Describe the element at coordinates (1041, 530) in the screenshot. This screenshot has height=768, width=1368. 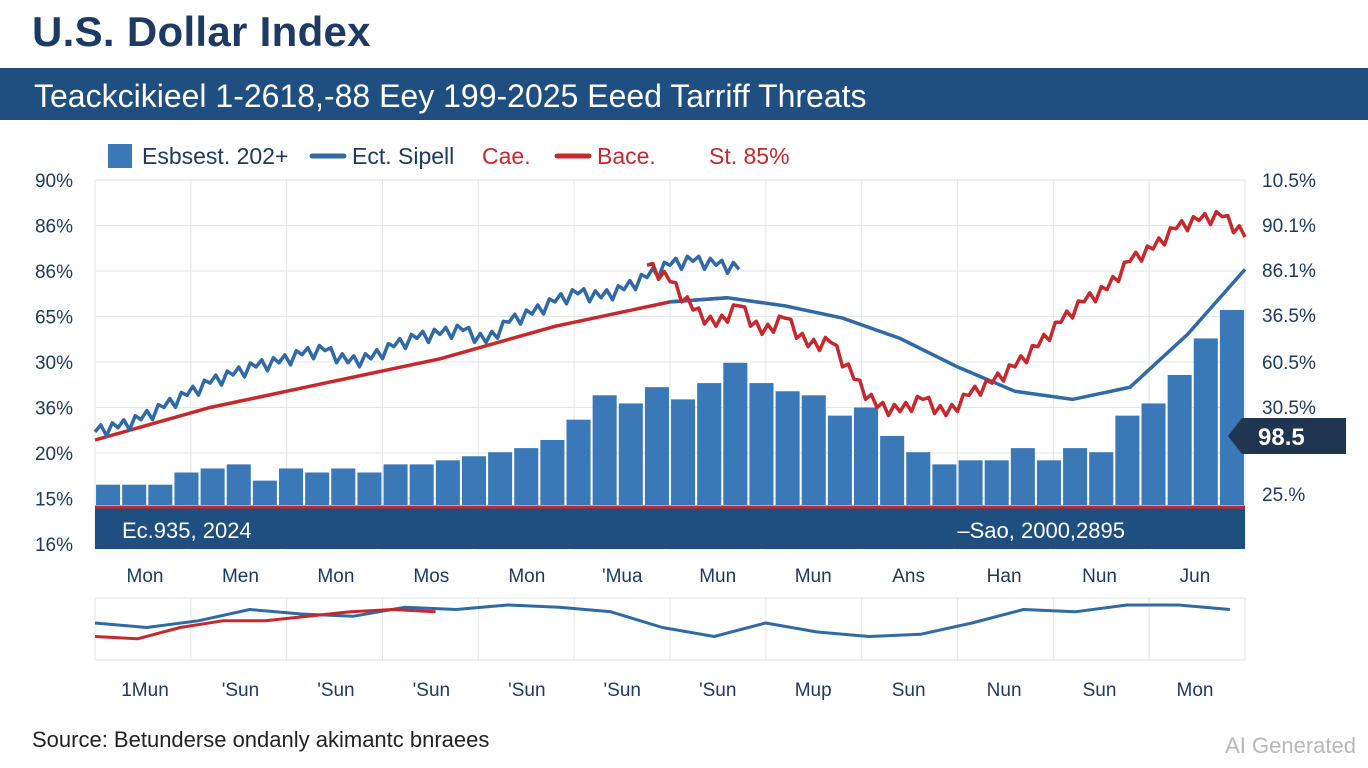
I see `band-right-label: –Sao, 2000,2895` at that location.